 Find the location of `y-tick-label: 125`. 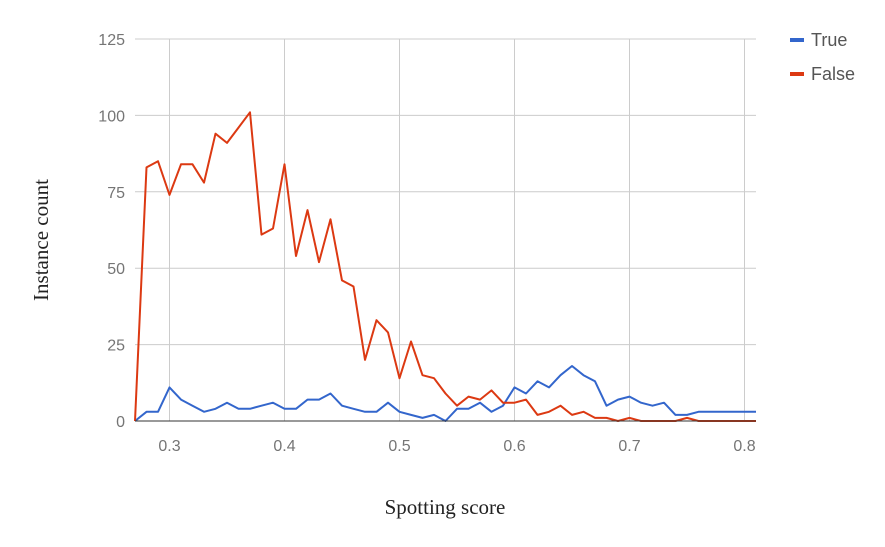

y-tick-label: 125 is located at coordinates (111, 40).